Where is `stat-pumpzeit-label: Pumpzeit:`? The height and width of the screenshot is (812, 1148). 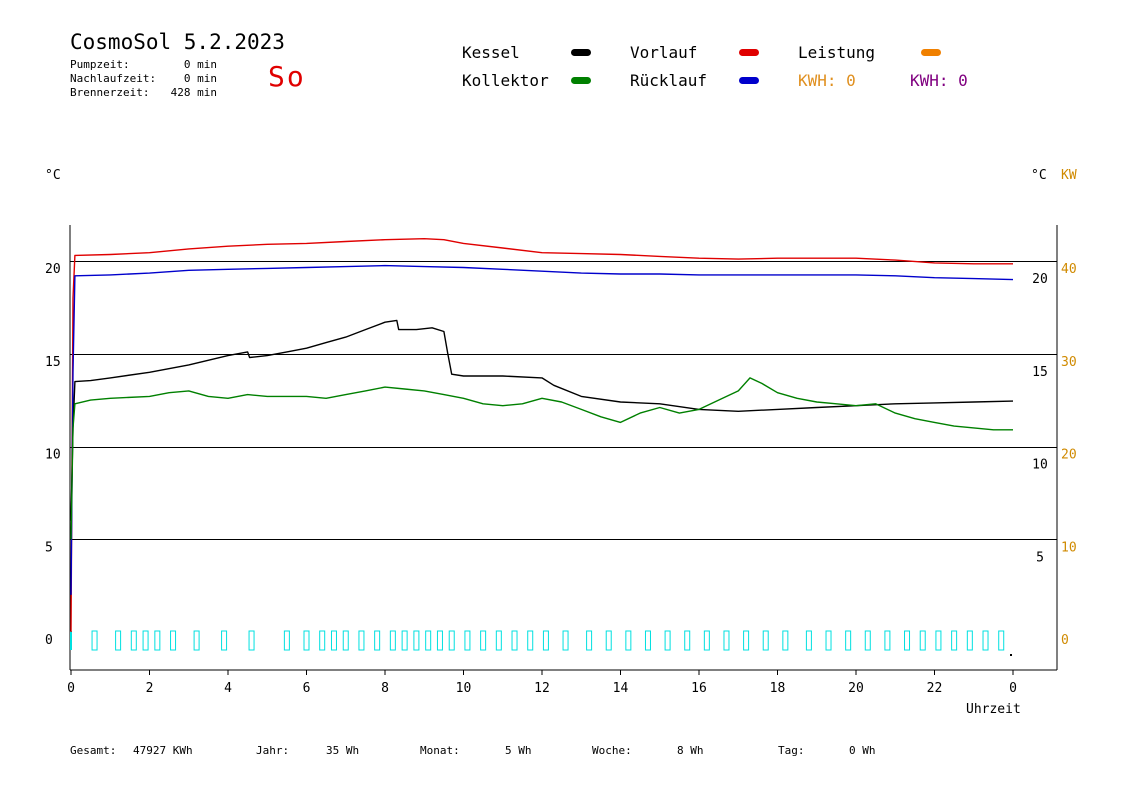
stat-pumpzeit-label: Pumpzeit: is located at coordinates (100, 64).